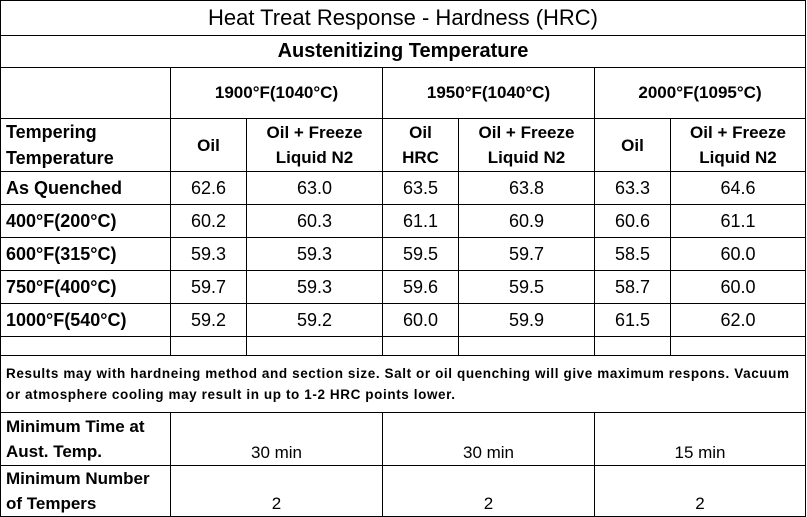 The image size is (807, 517). I want to click on row-label: 600°F(315°C), so click(85, 254).